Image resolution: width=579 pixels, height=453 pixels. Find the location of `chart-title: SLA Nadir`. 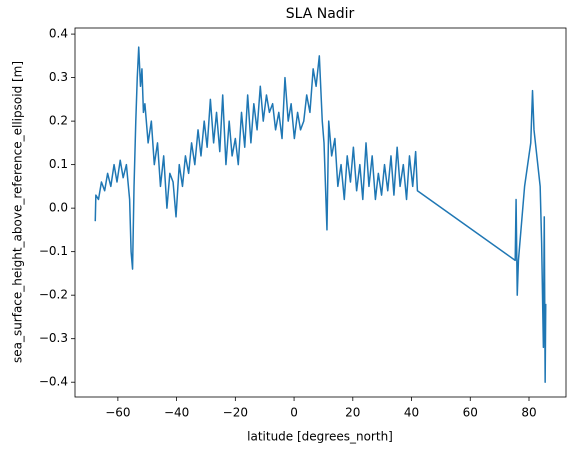

chart-title: SLA Nadir is located at coordinates (320, 14).